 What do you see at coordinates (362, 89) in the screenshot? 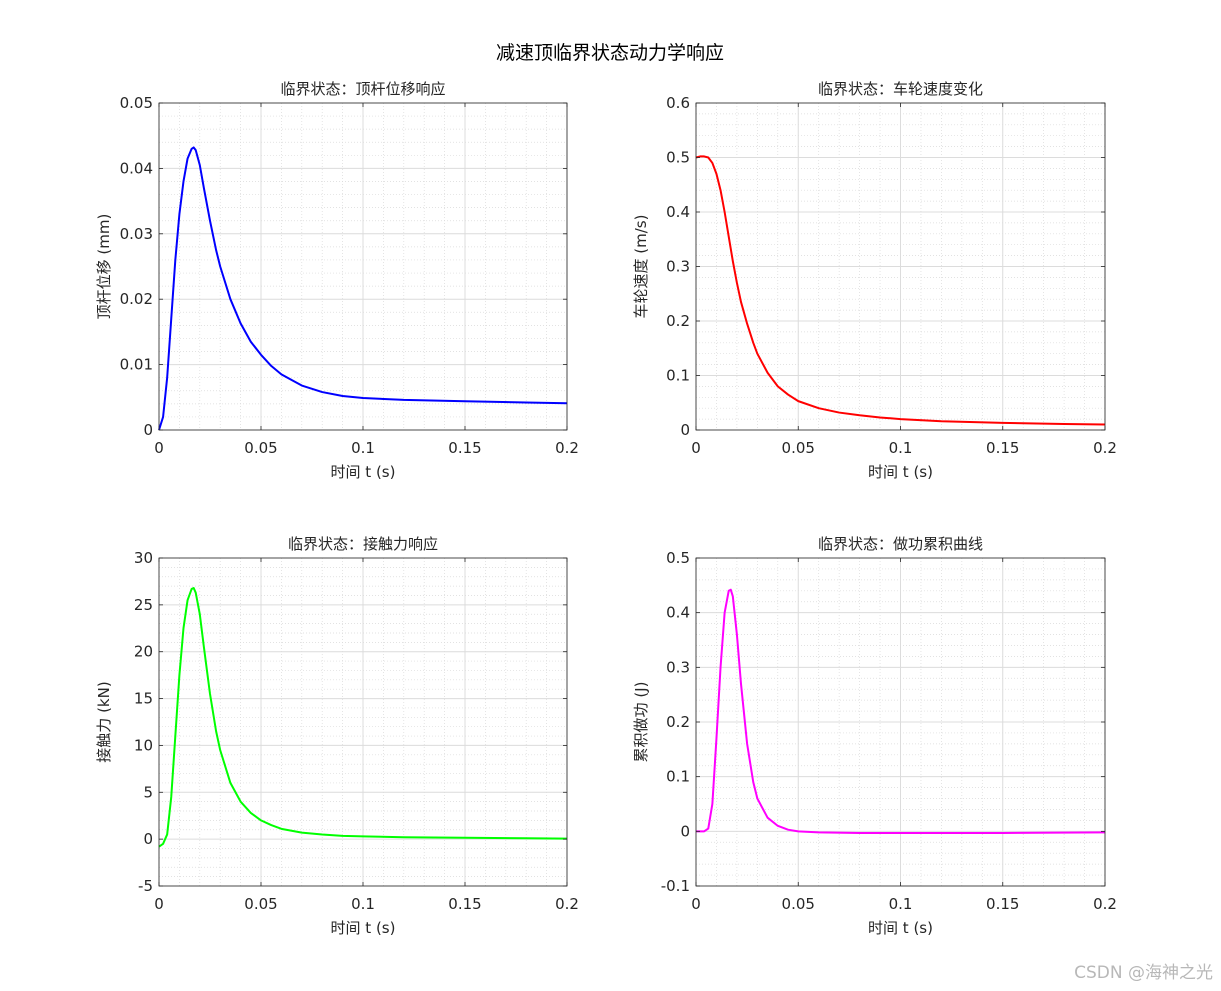
I see `subplot-title: 临界状态：顶杆位移响应` at bounding box center [362, 89].